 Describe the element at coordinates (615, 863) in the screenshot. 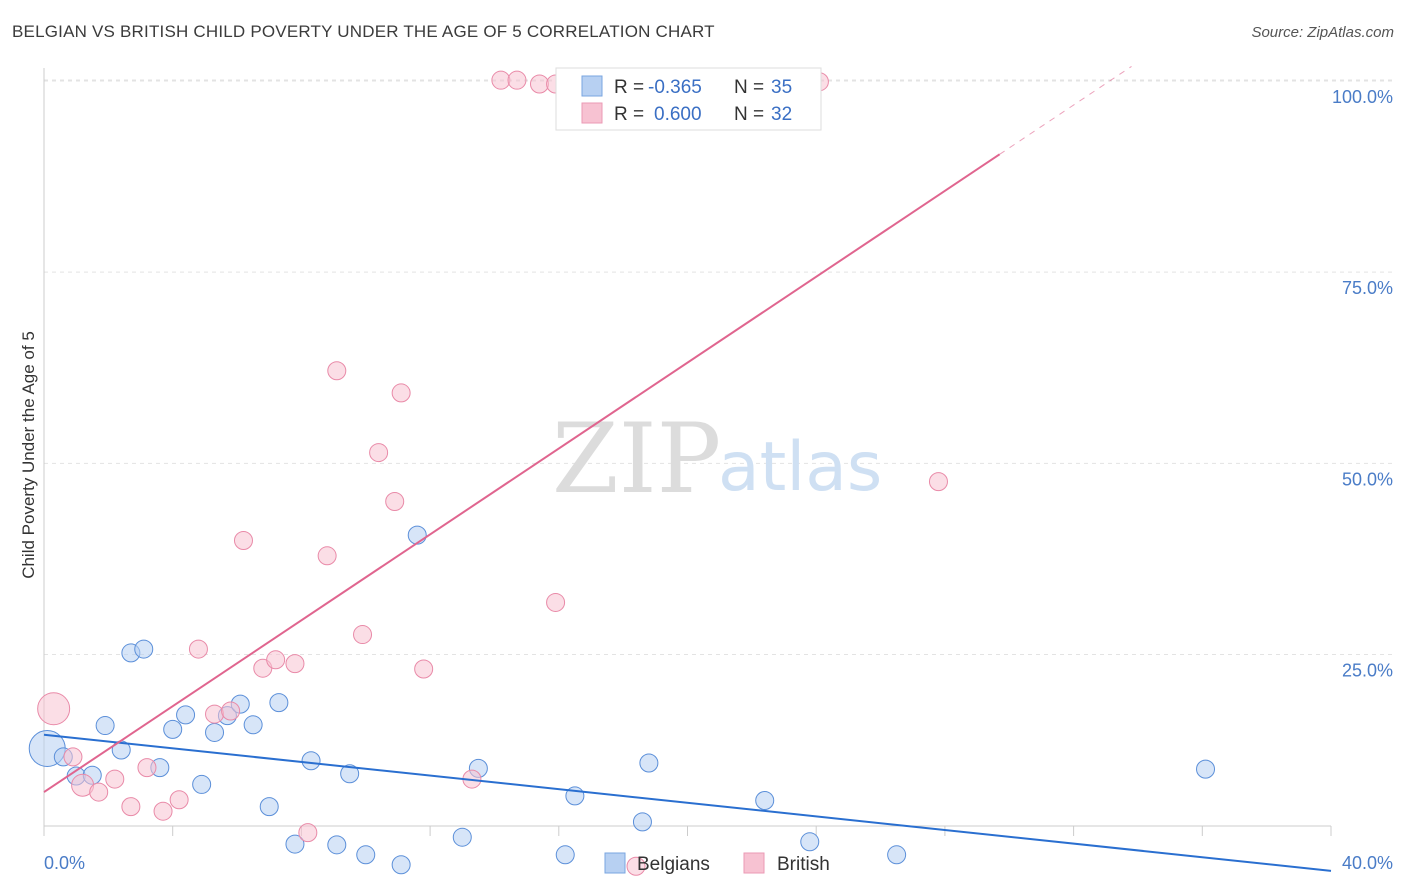

I see `bottom-legend-swatch-belgians` at that location.